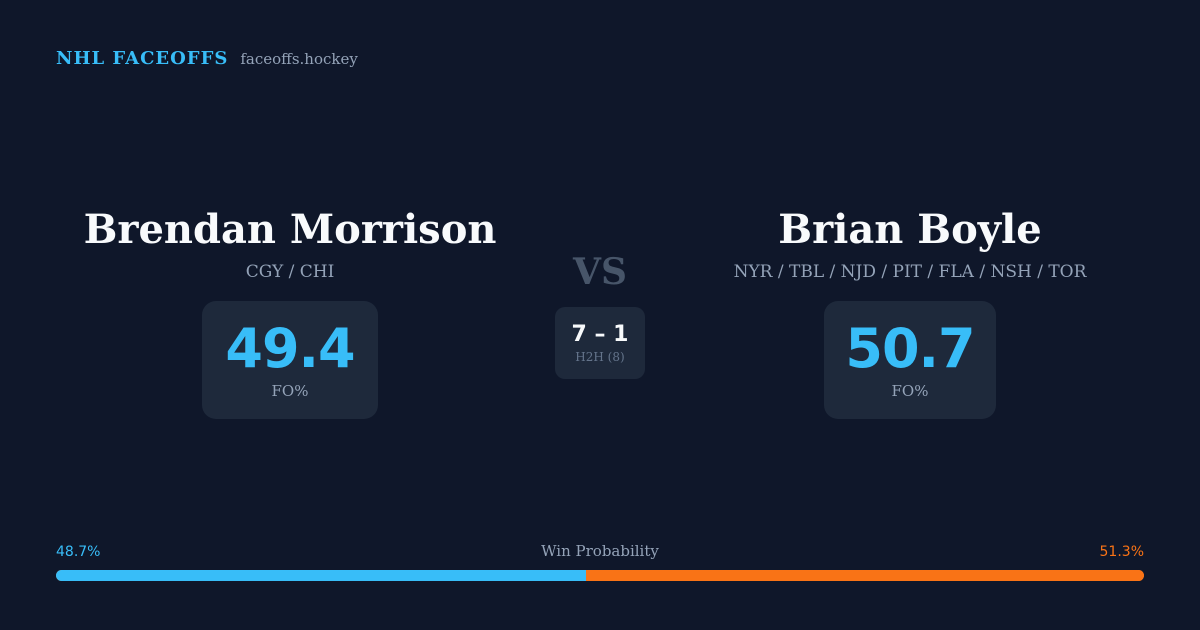 Image resolution: width=1200 pixels, height=630 pixels. I want to click on win-probability-title: Win Probability, so click(600, 551).